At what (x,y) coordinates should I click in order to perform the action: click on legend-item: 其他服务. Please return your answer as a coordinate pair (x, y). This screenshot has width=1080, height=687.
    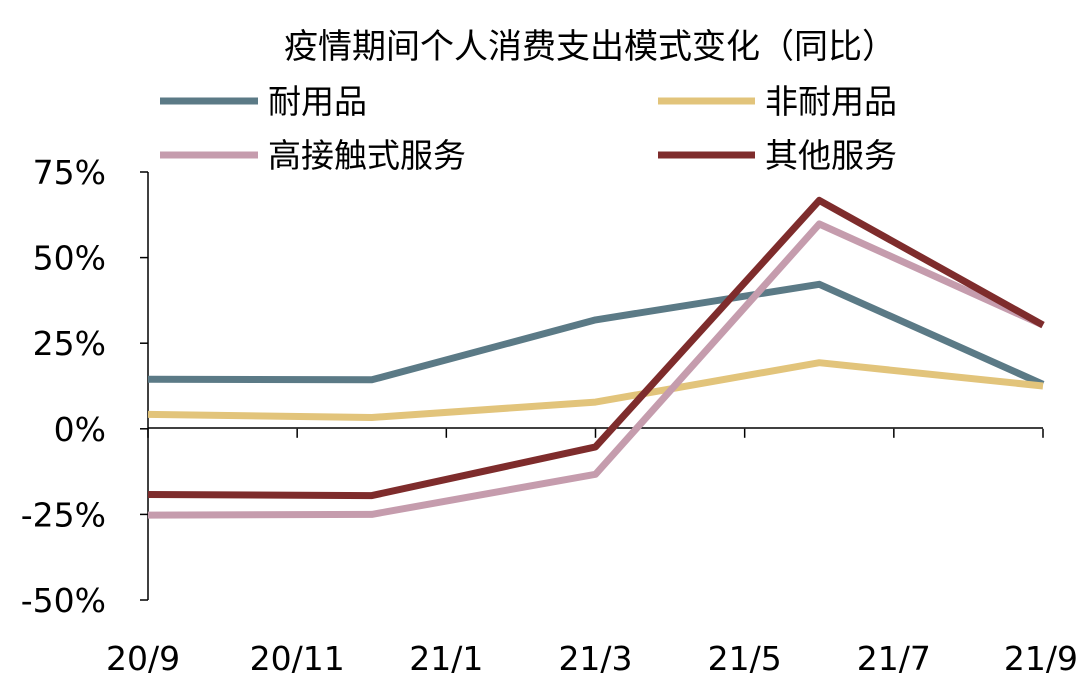
    Looking at the image, I should click on (777, 155).